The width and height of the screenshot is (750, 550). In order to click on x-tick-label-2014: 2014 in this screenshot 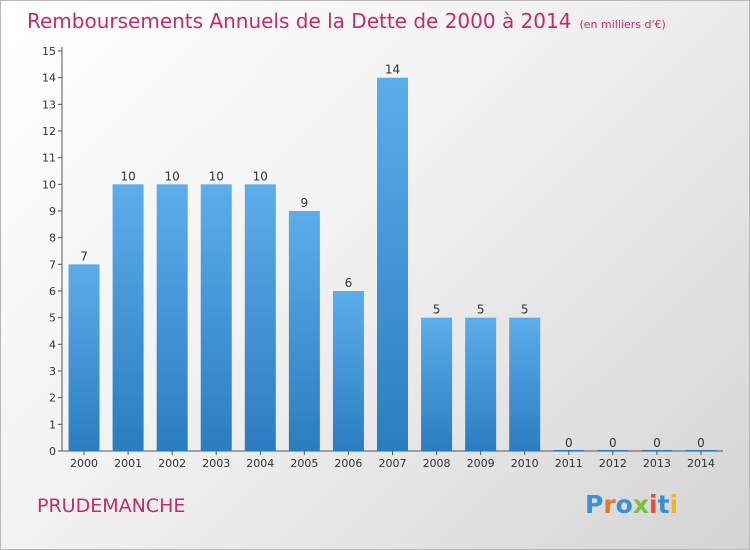, I will do `click(701, 463)`.